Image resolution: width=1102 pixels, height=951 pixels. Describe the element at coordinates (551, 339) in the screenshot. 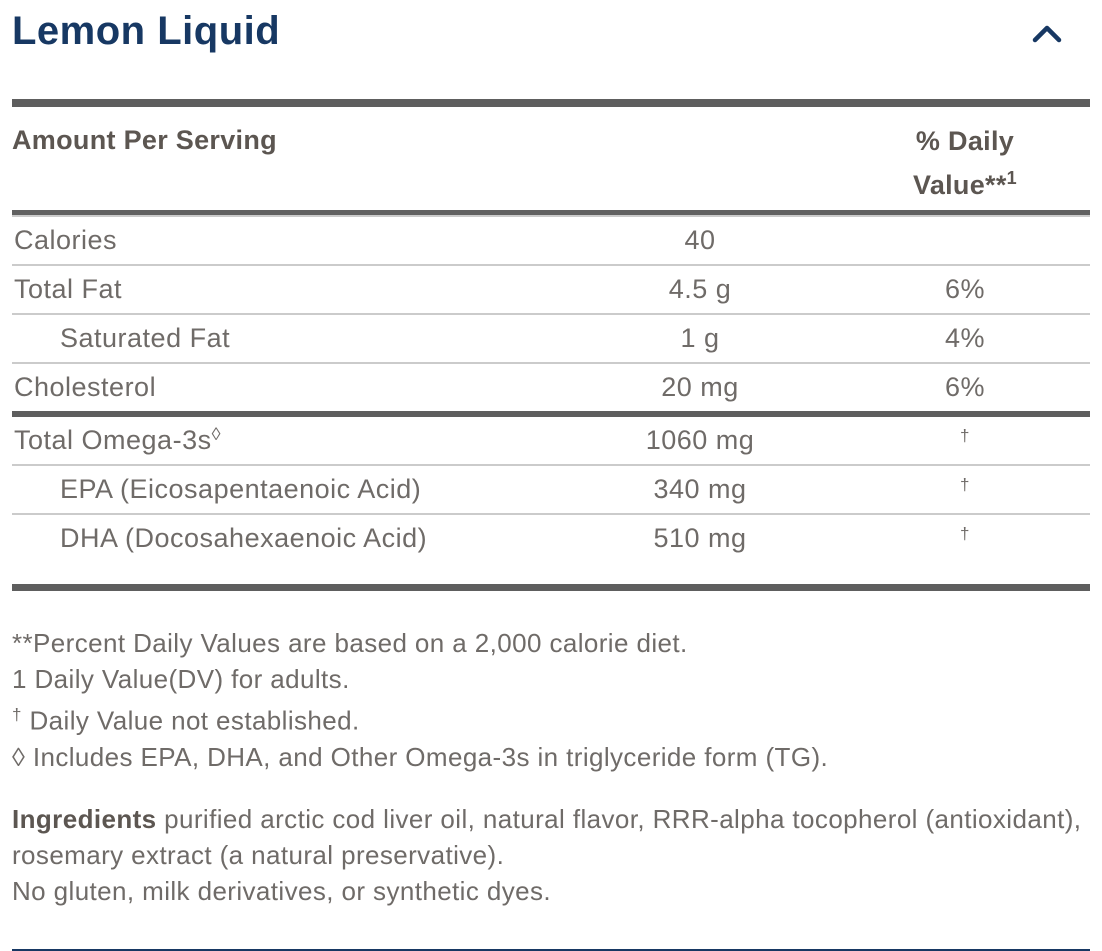

I see `table-row-saturated-fat: Saturated Fat 1 g 4%` at that location.